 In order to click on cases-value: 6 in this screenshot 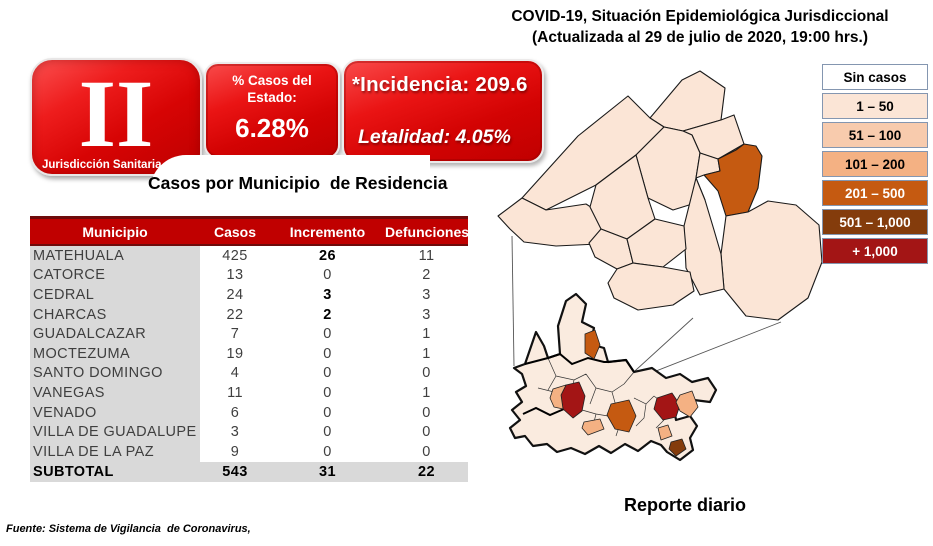, I will do `click(235, 412)`.